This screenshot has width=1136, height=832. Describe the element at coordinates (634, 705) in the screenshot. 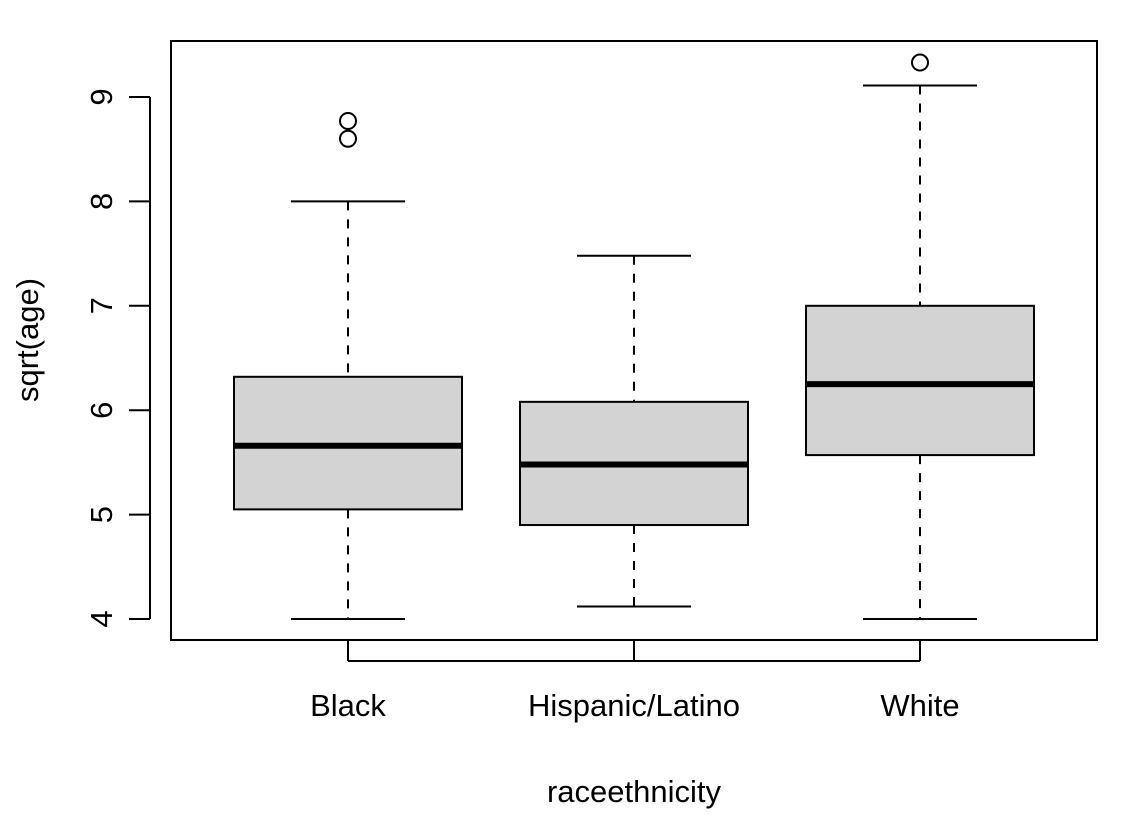

I see `x-tick-label: Hispanic/Latino` at that location.